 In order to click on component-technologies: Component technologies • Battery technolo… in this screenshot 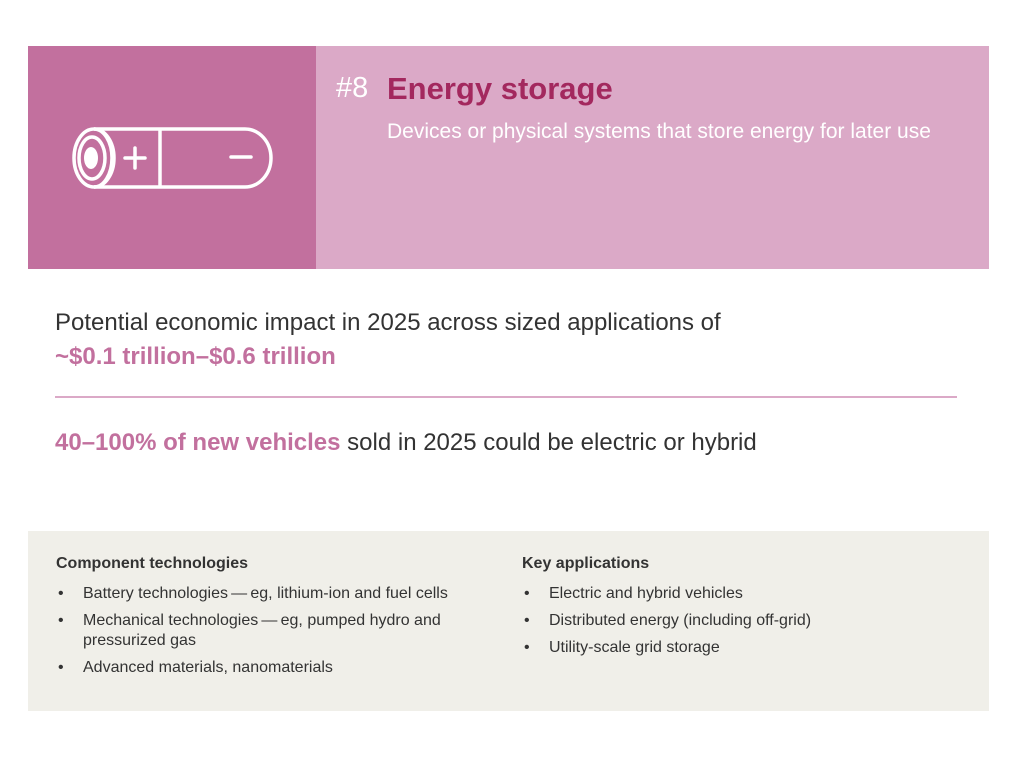, I will do `click(276, 620)`.